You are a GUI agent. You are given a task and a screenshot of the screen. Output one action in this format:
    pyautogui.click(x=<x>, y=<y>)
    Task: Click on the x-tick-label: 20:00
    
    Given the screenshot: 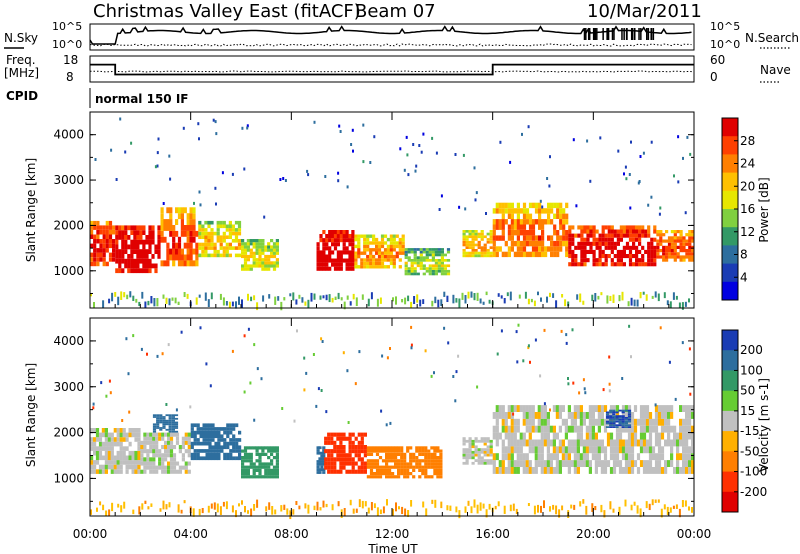 What is the action you would take?
    pyautogui.click(x=593, y=534)
    